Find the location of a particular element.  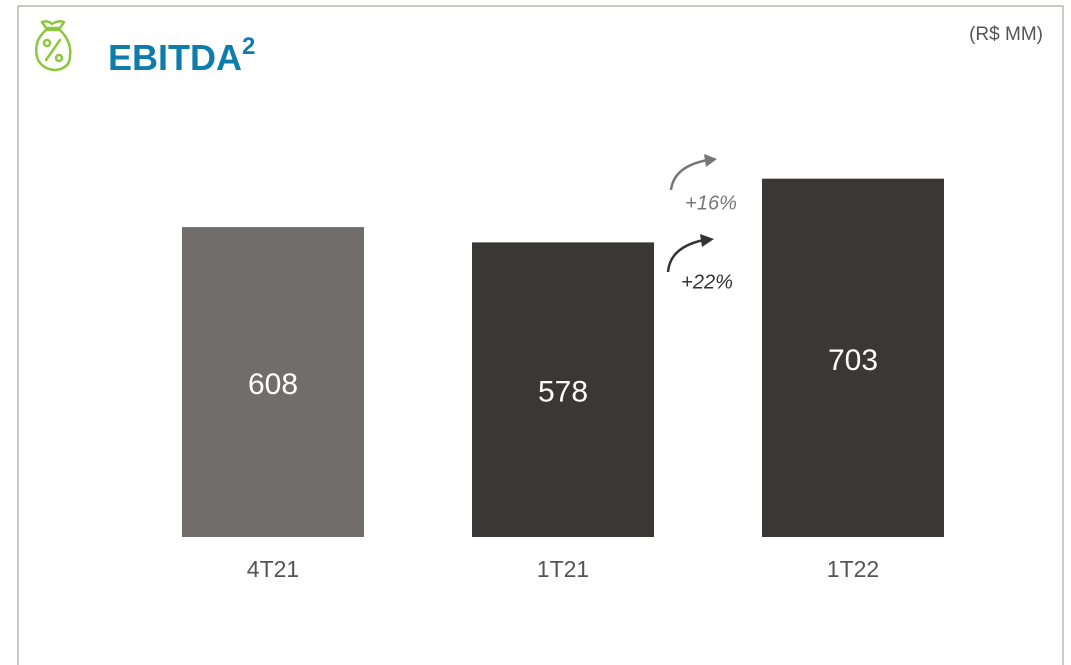

value-label: 703 is located at coordinates (853, 360).